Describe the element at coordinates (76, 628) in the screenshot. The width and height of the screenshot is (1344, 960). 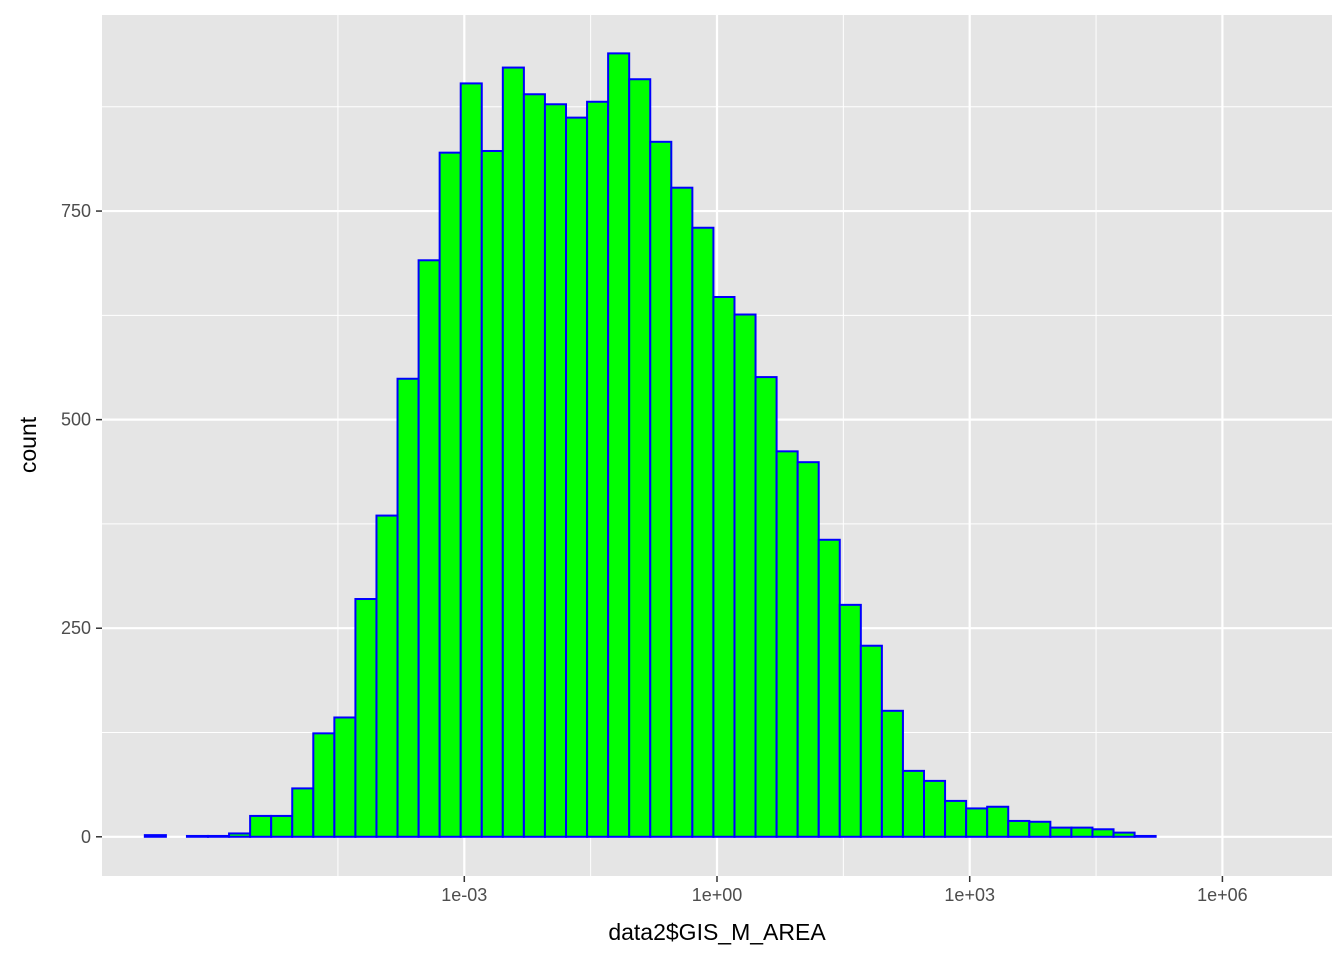
I see `y-tick-label-1: 250` at that location.